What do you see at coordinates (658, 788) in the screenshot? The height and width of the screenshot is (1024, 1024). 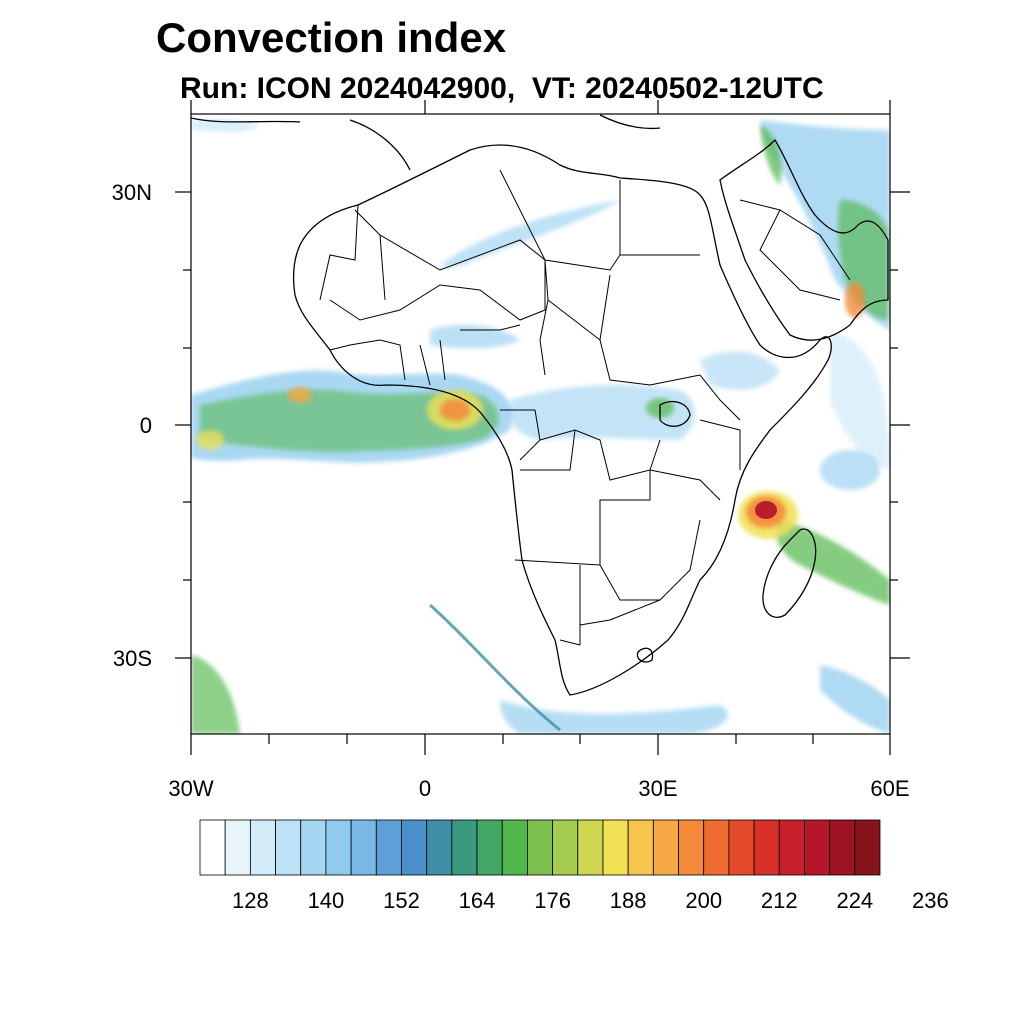 I see `lon-label-30e: 30E` at bounding box center [658, 788].